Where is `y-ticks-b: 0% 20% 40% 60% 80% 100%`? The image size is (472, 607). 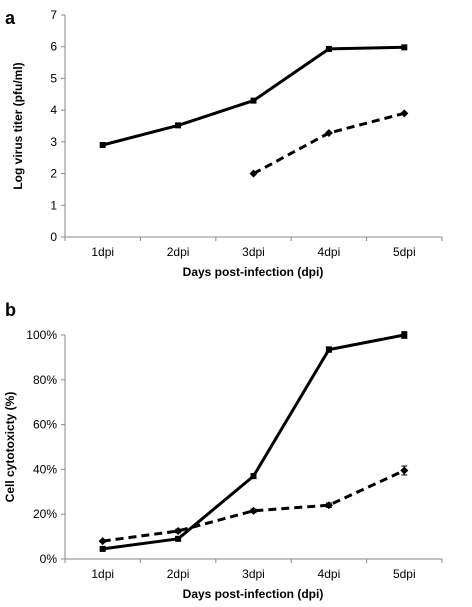 y-ticks-b: 0% 20% 40% 60% 80% 100% is located at coordinates (45, 447).